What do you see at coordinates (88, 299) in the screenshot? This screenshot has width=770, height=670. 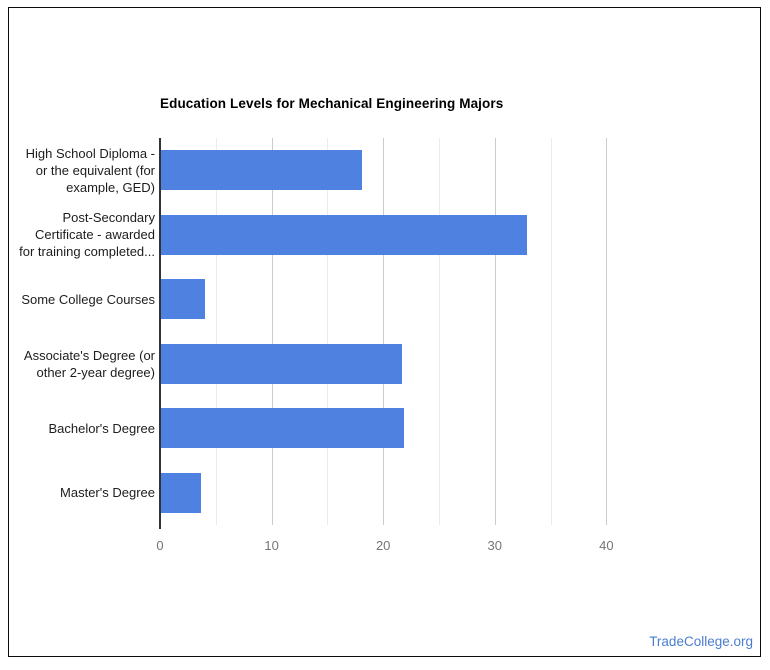 I see `category-label: Some College Courses` at bounding box center [88, 299].